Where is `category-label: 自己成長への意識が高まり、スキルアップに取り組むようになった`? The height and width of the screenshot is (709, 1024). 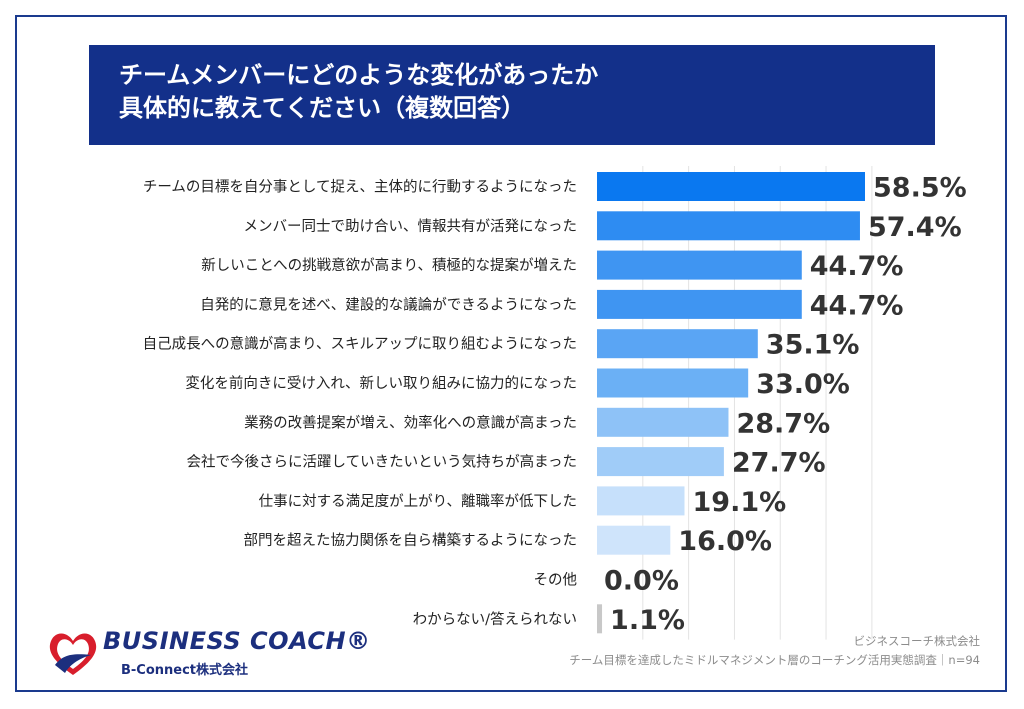 category-label: 自己成長への意識が高まり、スキルアップに取り組むようになった is located at coordinates (360, 344).